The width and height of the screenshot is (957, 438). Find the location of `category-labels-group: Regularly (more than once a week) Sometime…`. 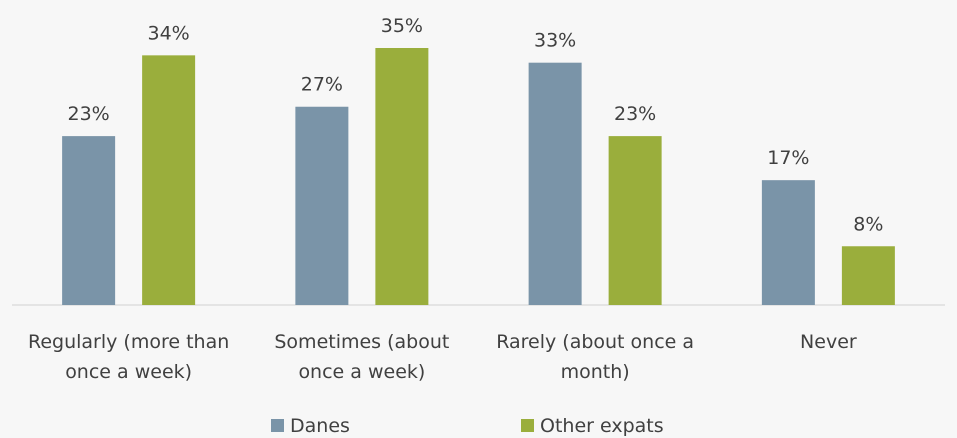

category-labels-group: Regularly (more than once a week) Sometime… is located at coordinates (442, 357).